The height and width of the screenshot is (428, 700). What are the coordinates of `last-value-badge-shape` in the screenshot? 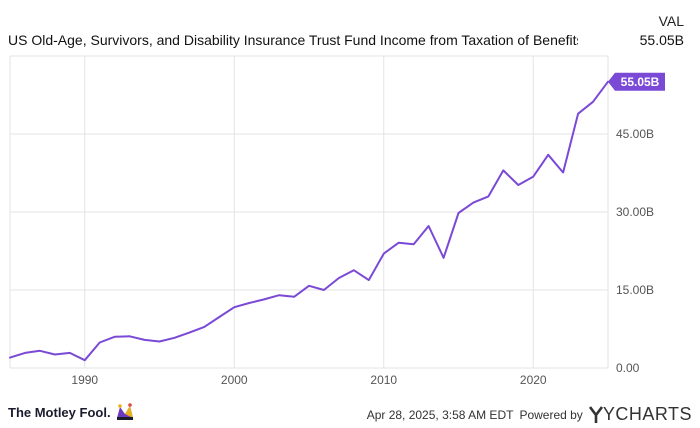 It's located at (636, 81).